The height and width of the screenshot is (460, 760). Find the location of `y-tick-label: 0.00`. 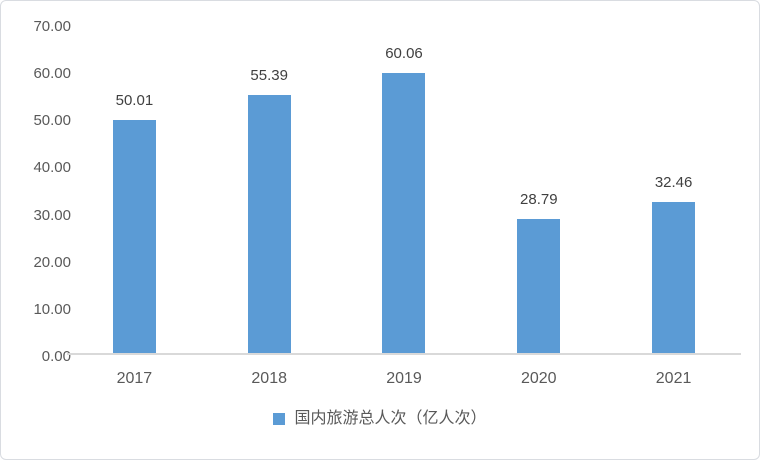

y-tick-label: 0.00 is located at coordinates (56, 356).